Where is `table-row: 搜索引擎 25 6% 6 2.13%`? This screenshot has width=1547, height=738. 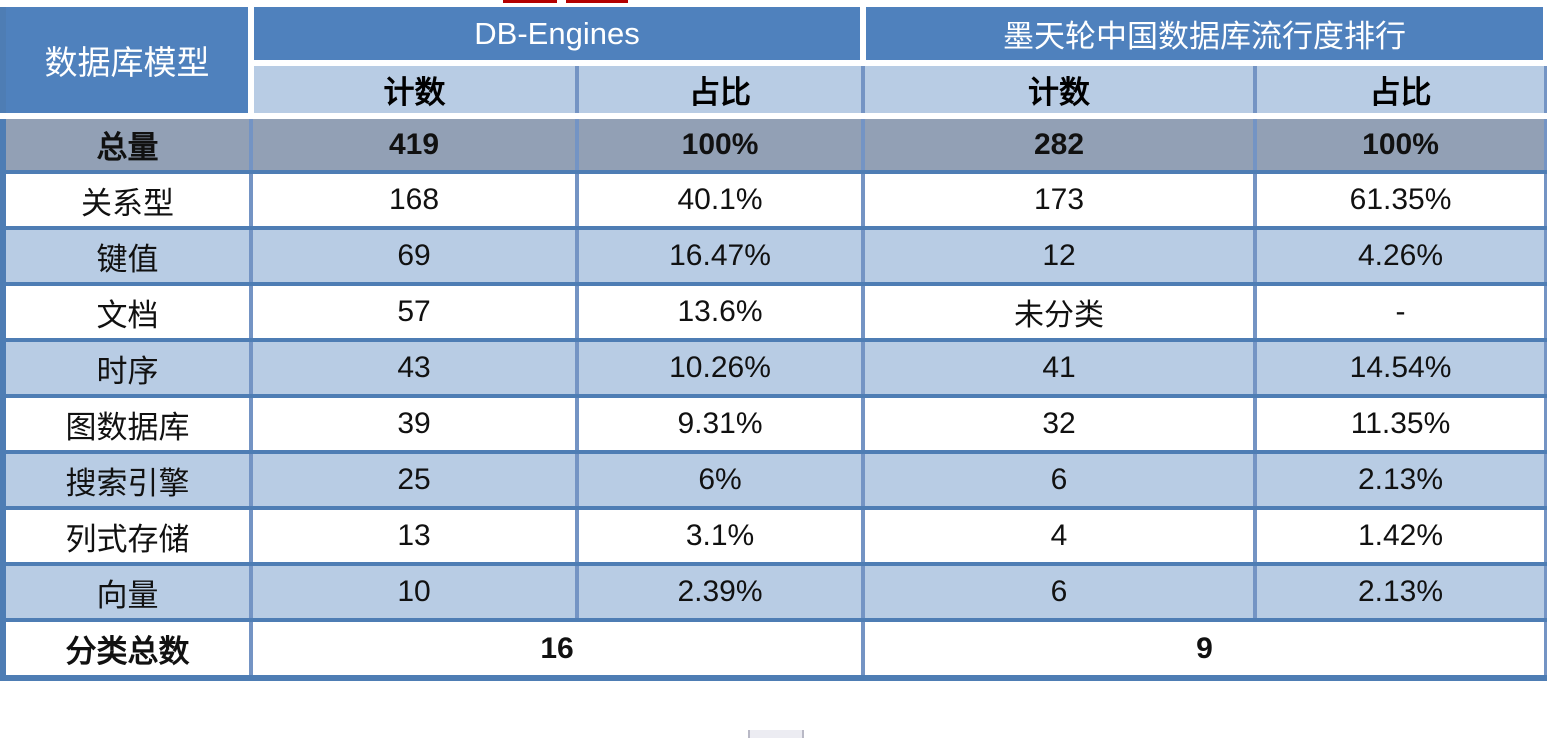 table-row: 搜索引擎 25 6% 6 2.13% is located at coordinates (774, 480).